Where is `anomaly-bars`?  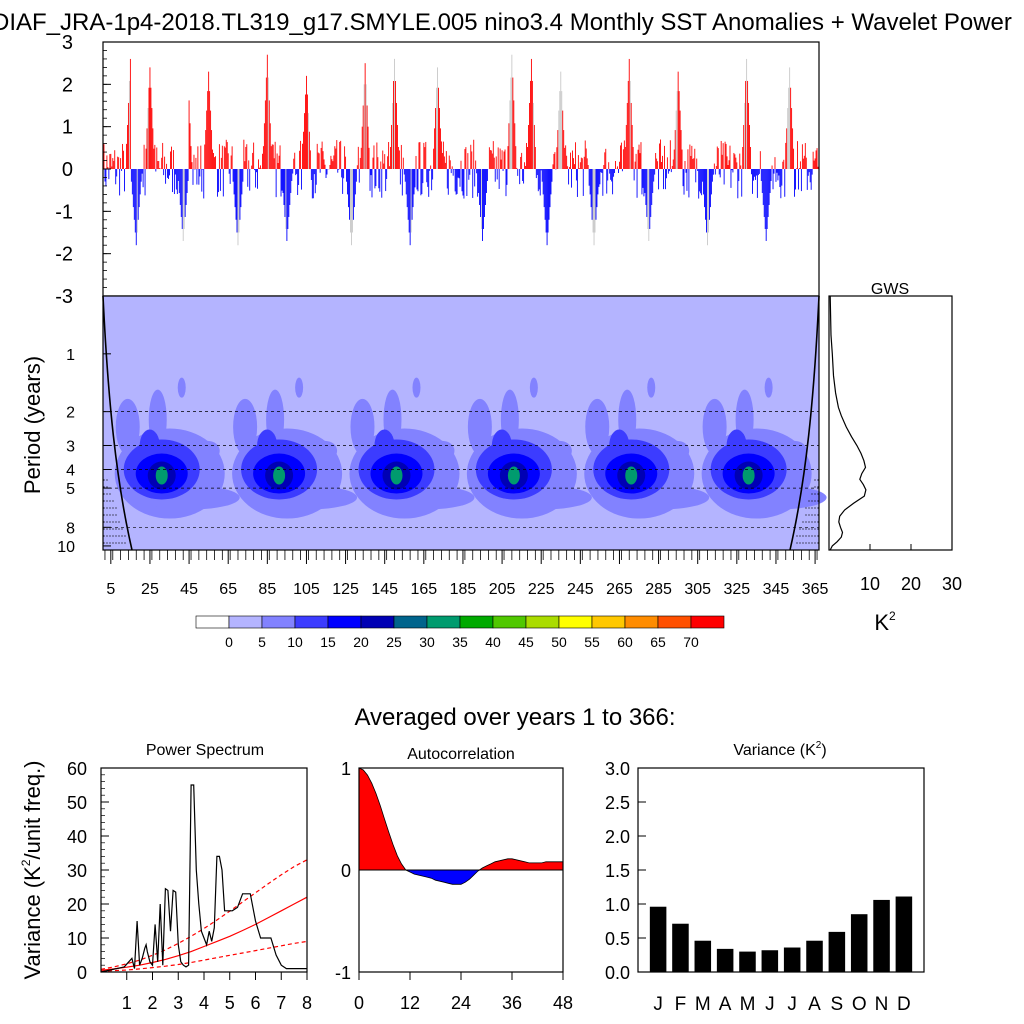
anomaly-bars is located at coordinates (460, 150).